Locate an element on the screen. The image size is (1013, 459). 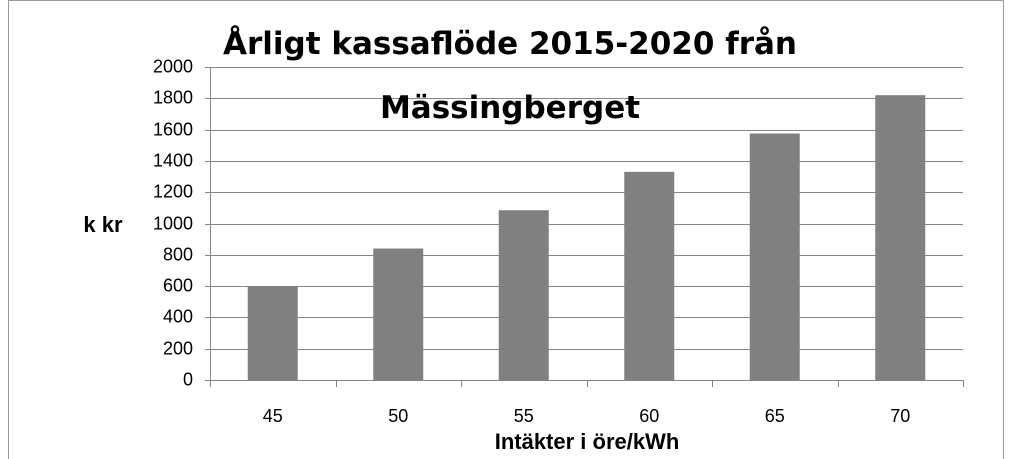
x-tick-label: 65 is located at coordinates (775, 416).